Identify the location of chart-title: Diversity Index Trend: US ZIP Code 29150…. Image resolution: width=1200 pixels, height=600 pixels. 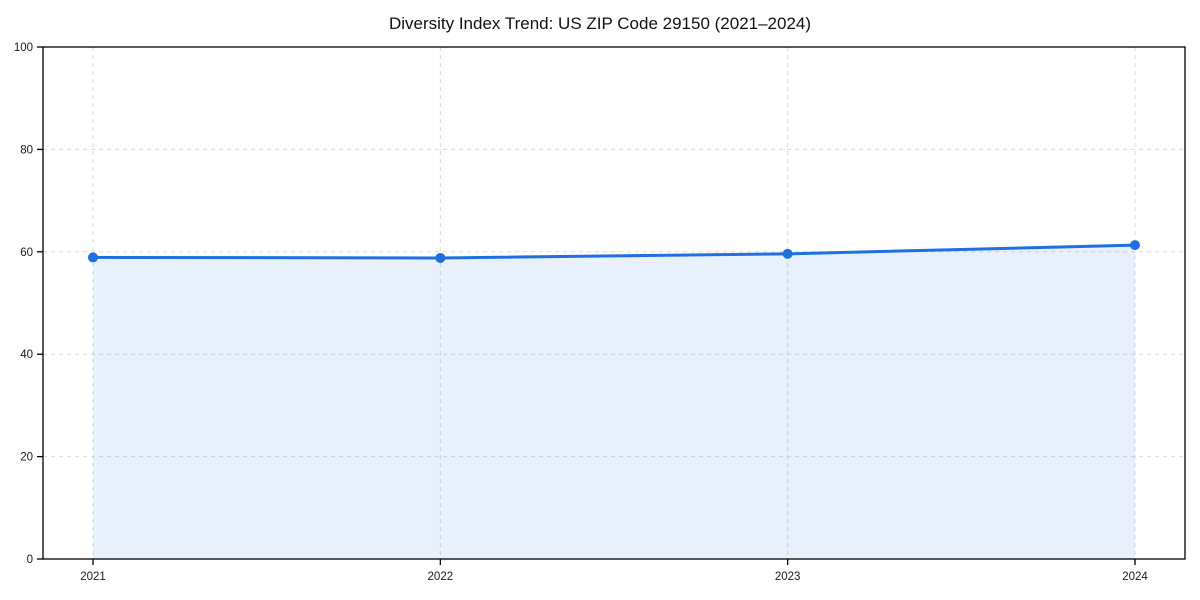
(600, 23).